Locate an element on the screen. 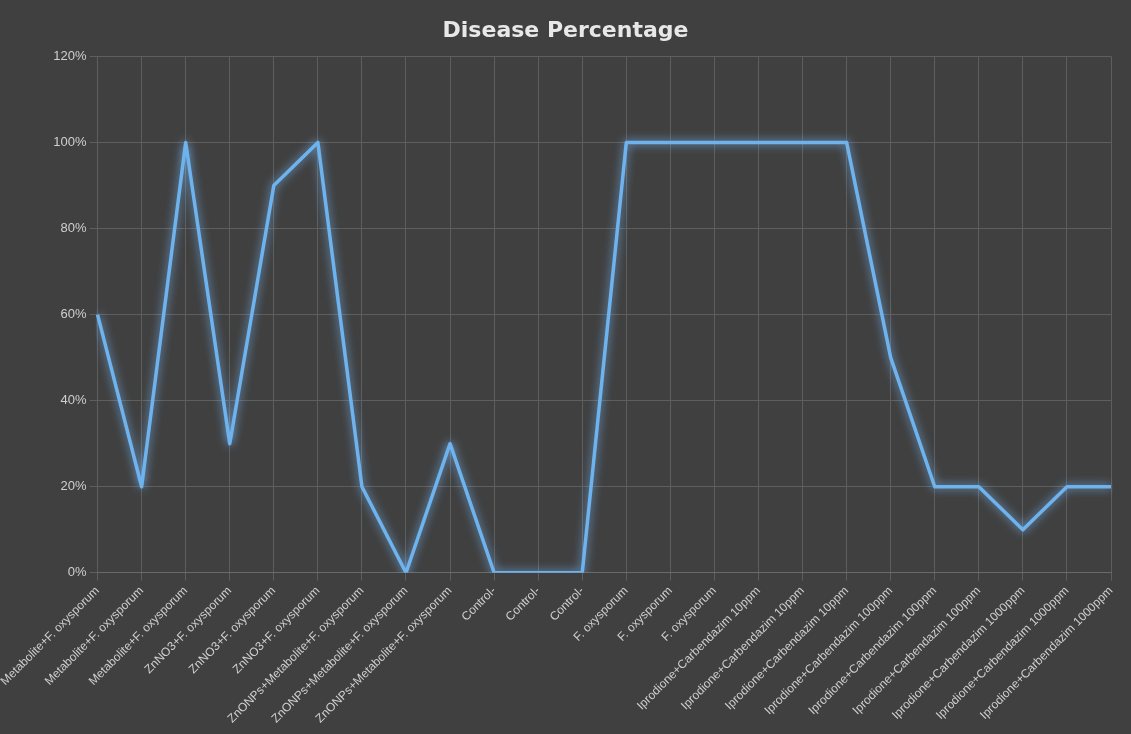 This screenshot has width=1131, height=734. y-tick-label: 120% is located at coordinates (70, 55).